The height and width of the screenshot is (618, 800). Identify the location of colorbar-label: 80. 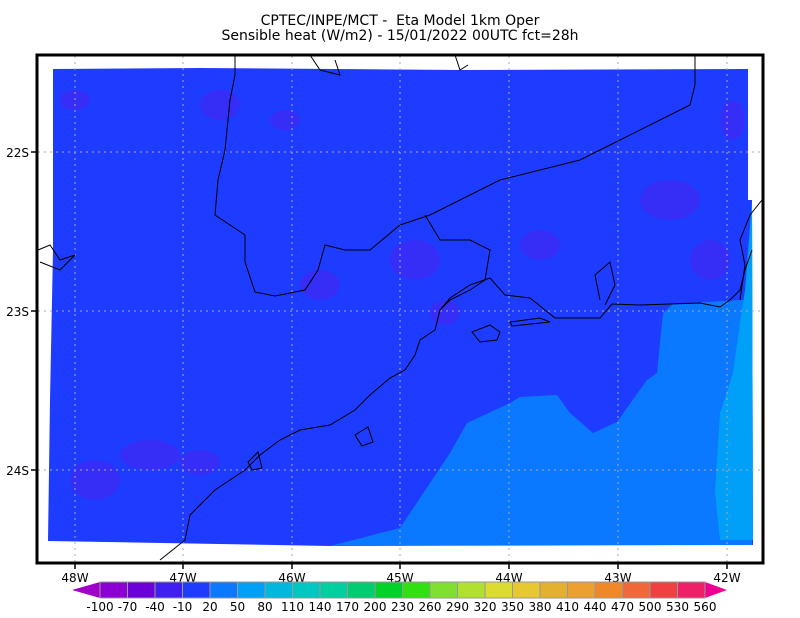
(264, 607).